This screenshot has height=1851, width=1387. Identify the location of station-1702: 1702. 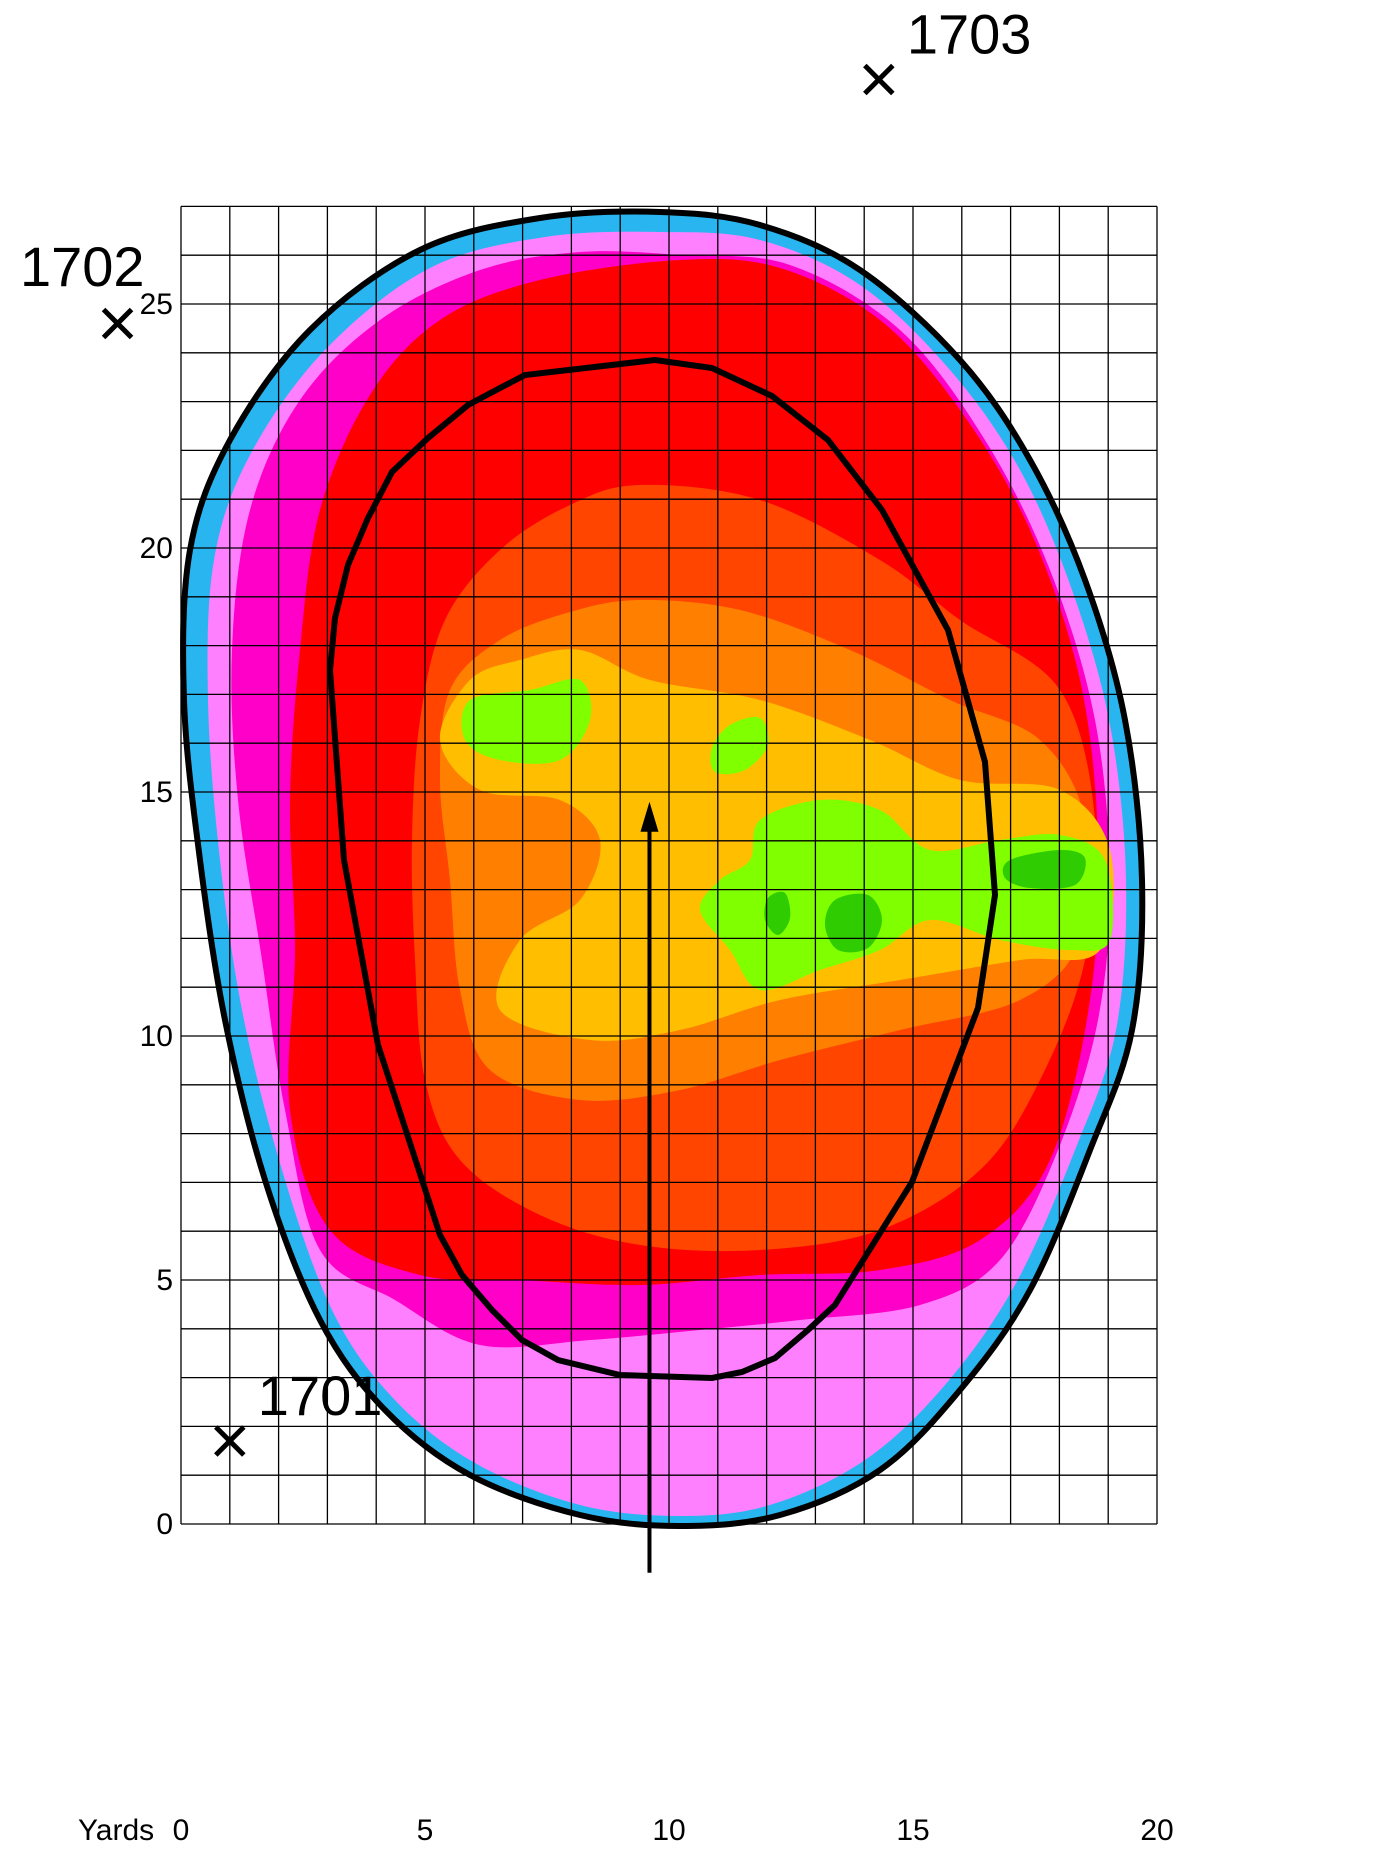
(82, 287).